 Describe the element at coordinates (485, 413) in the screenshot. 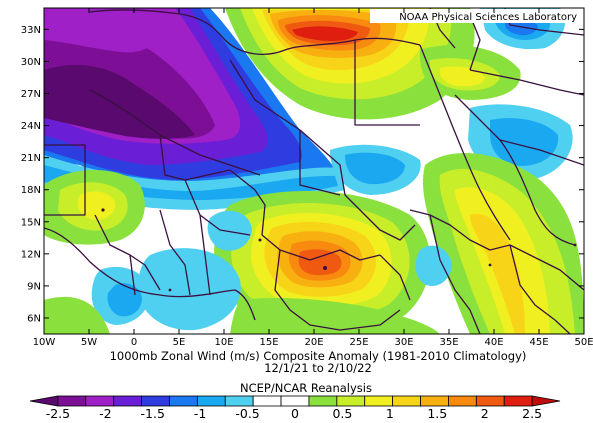

I see `colorbar-label: 2` at that location.